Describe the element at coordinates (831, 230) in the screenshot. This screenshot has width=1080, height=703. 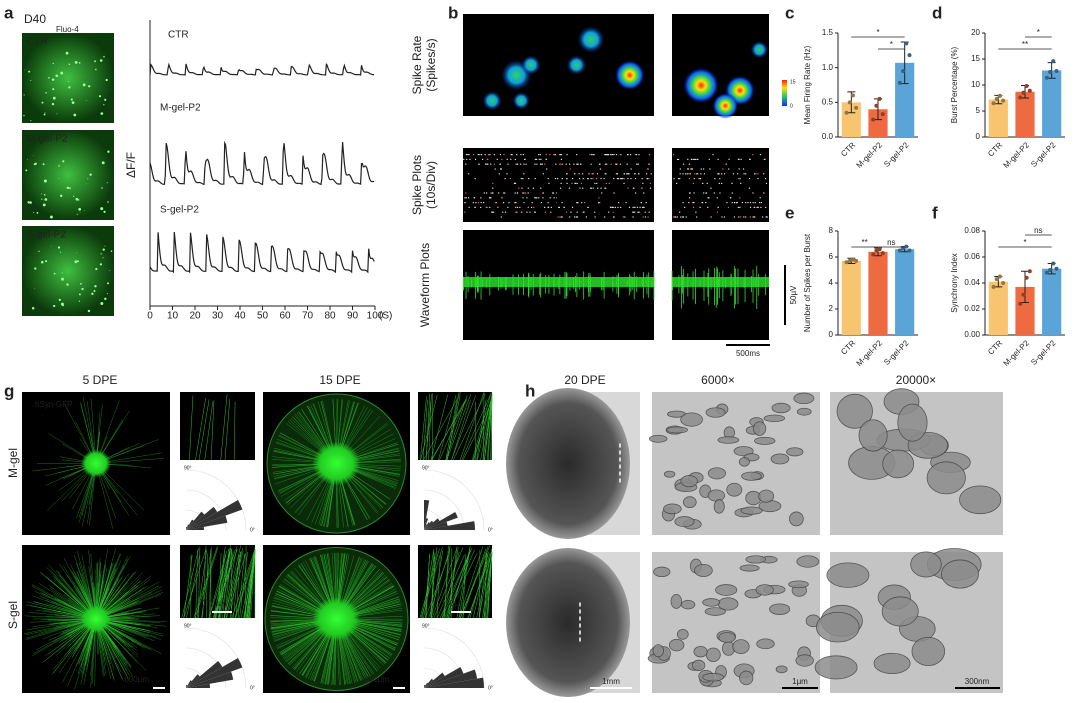
I see `y-tick-label: 8` at that location.